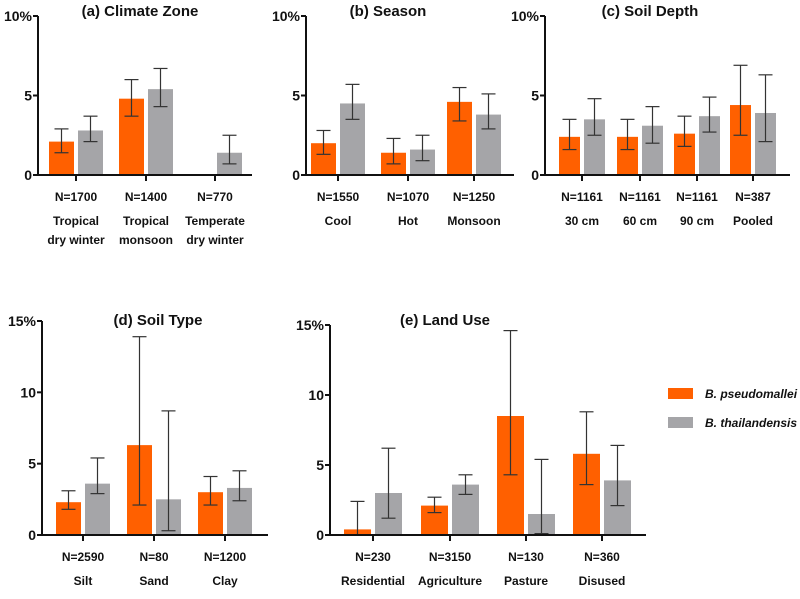 This screenshot has width=800, height=599. What do you see at coordinates (650, 11) in the screenshot?
I see `panel-title: (c) Soil Depth` at bounding box center [650, 11].